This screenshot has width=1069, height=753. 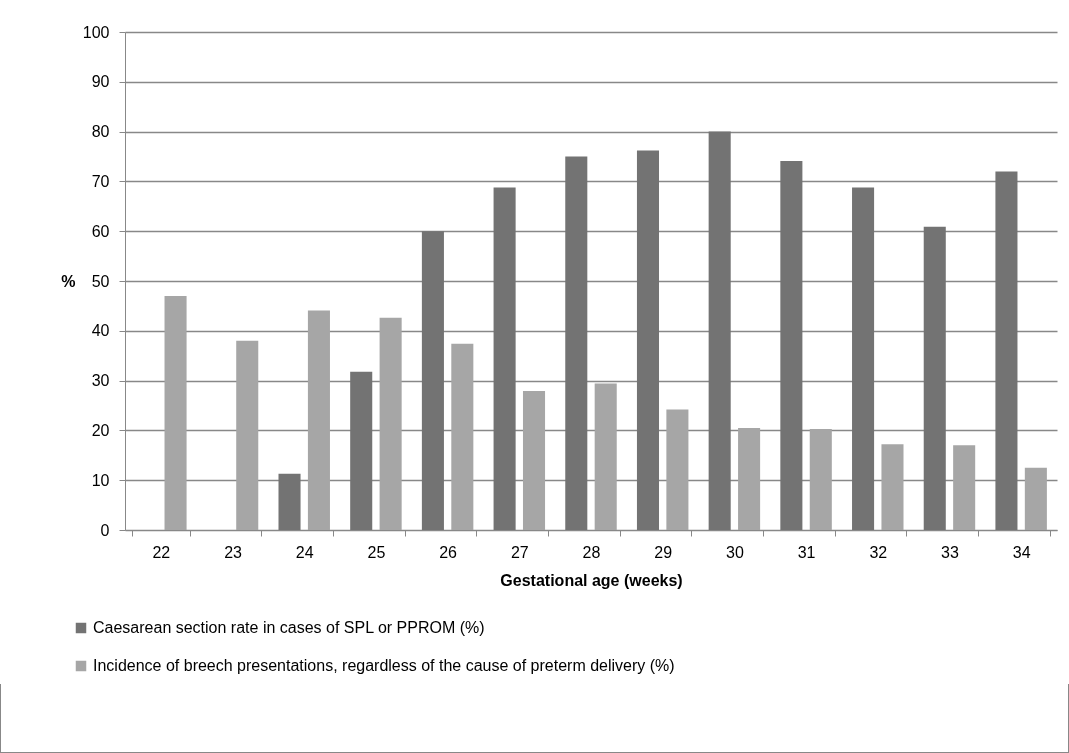 I want to click on x-tick-label: 25, so click(x=376, y=552).